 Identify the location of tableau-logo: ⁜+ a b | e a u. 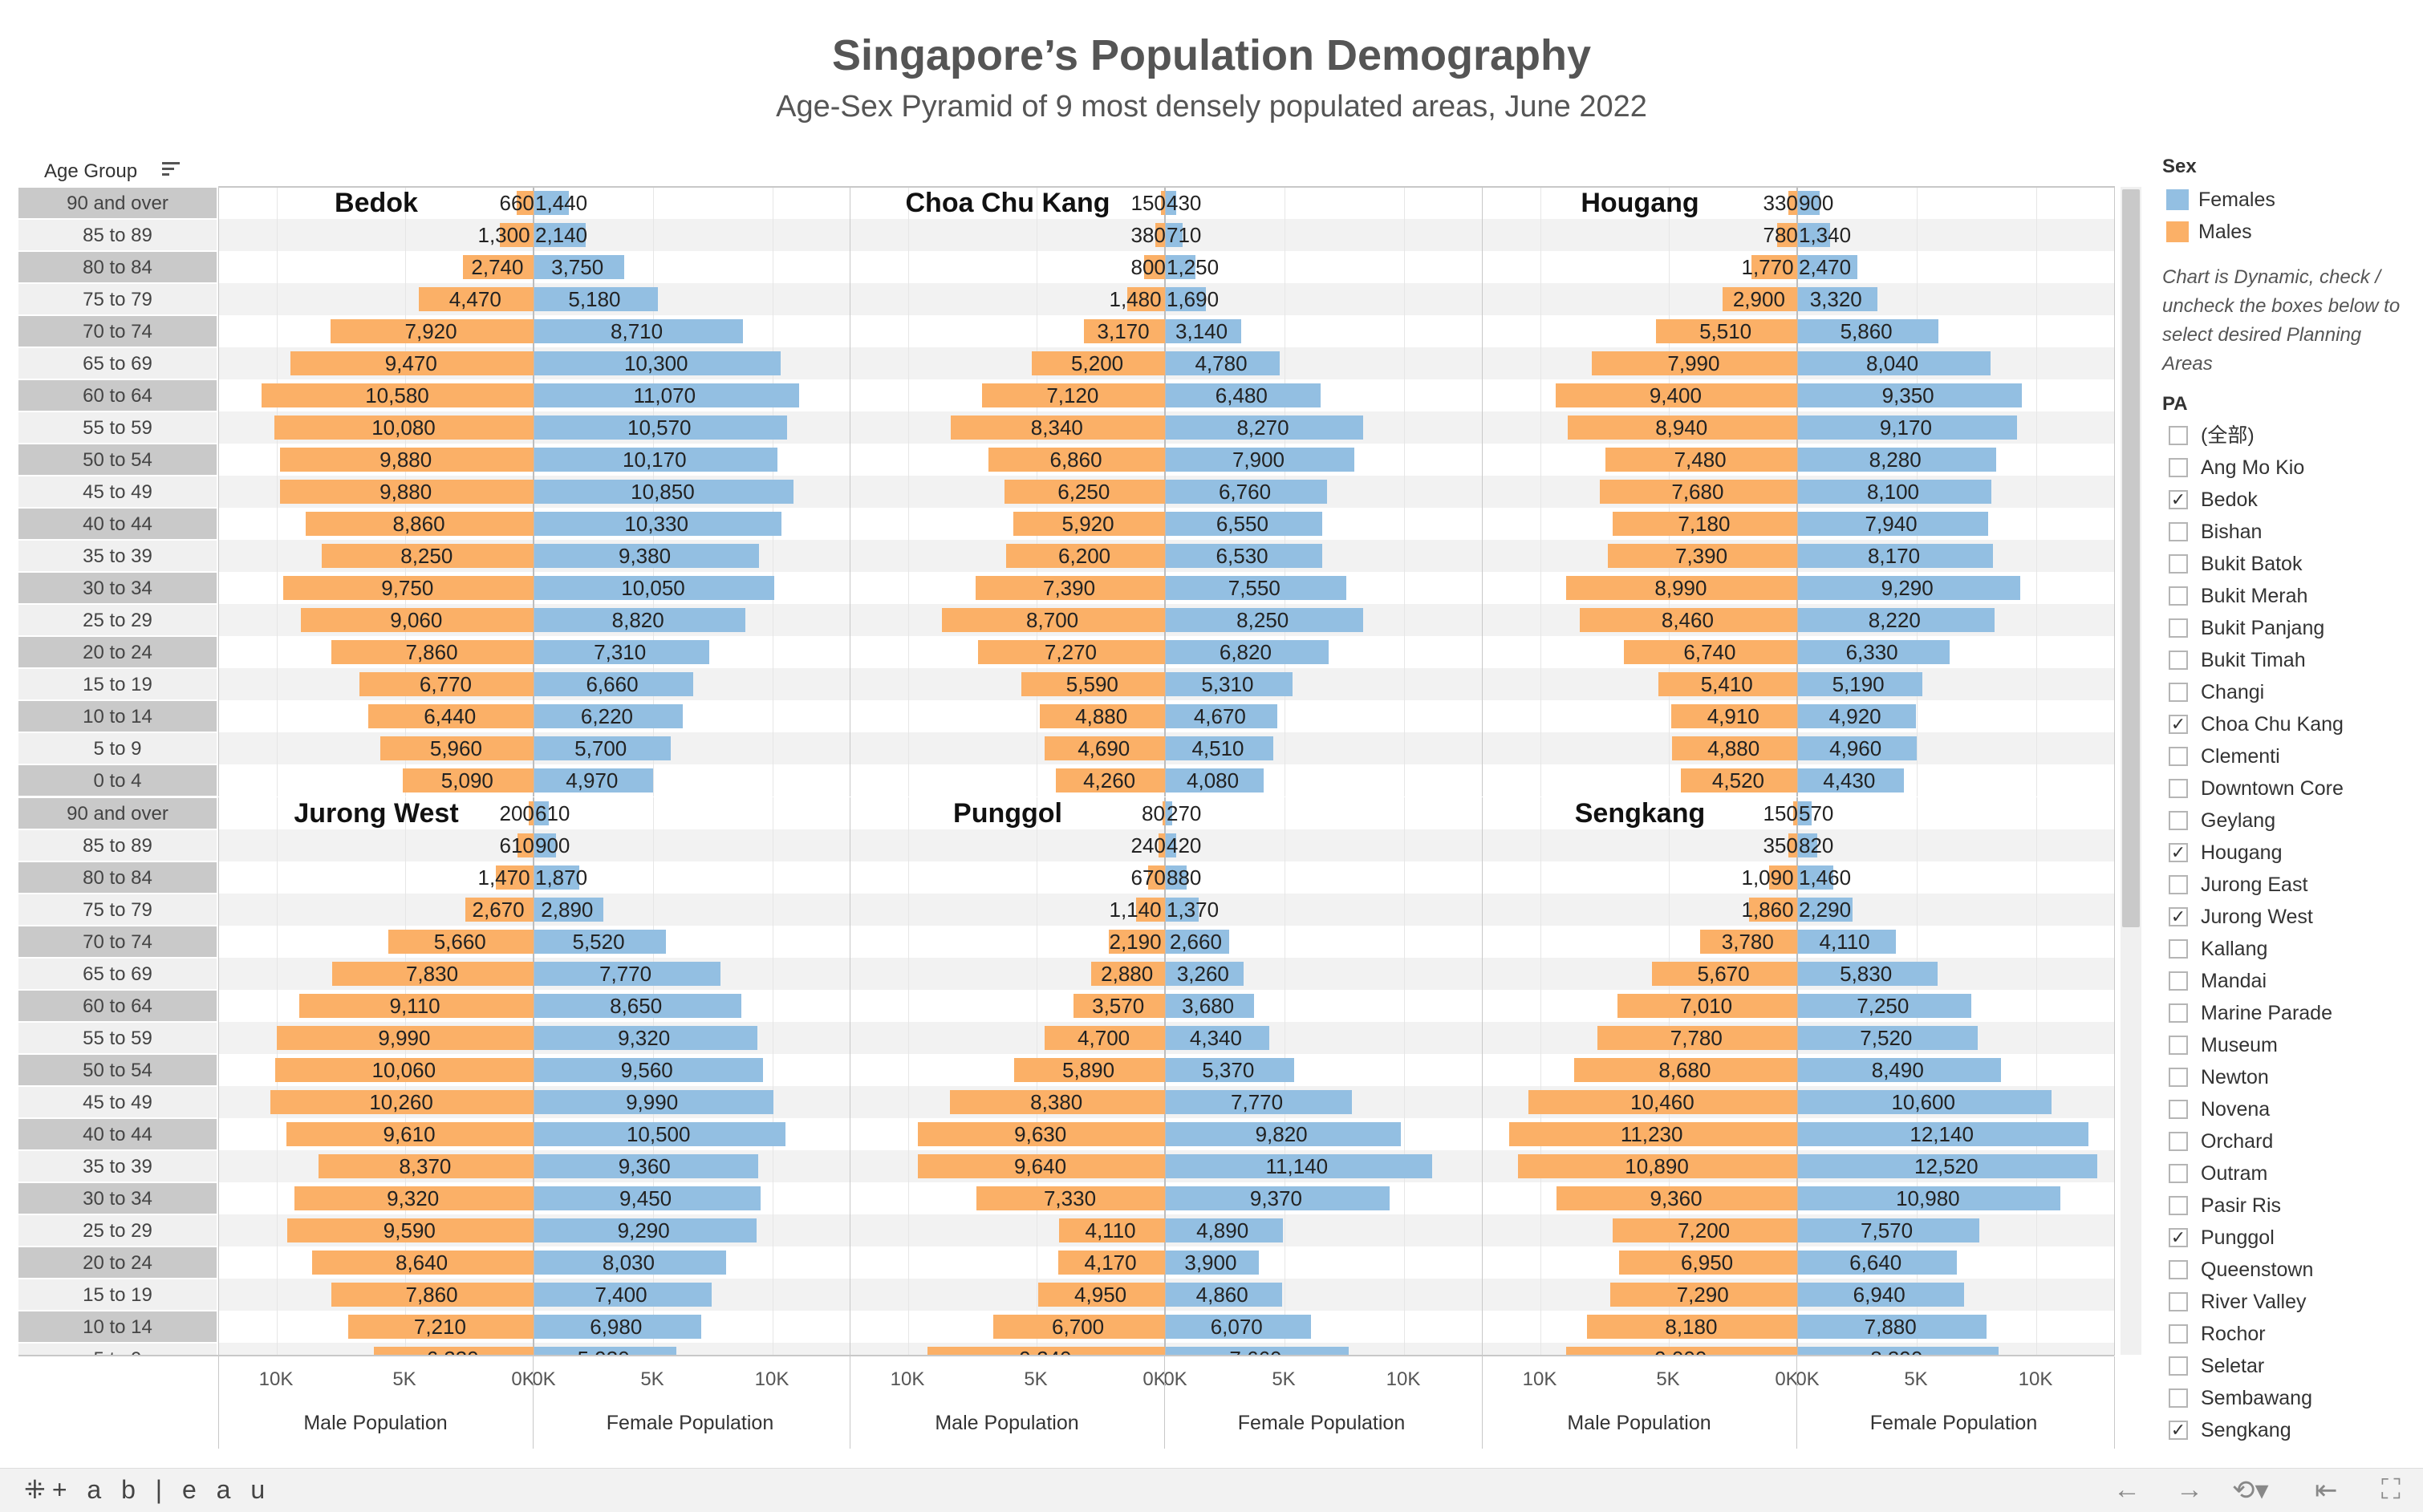
(147, 1489).